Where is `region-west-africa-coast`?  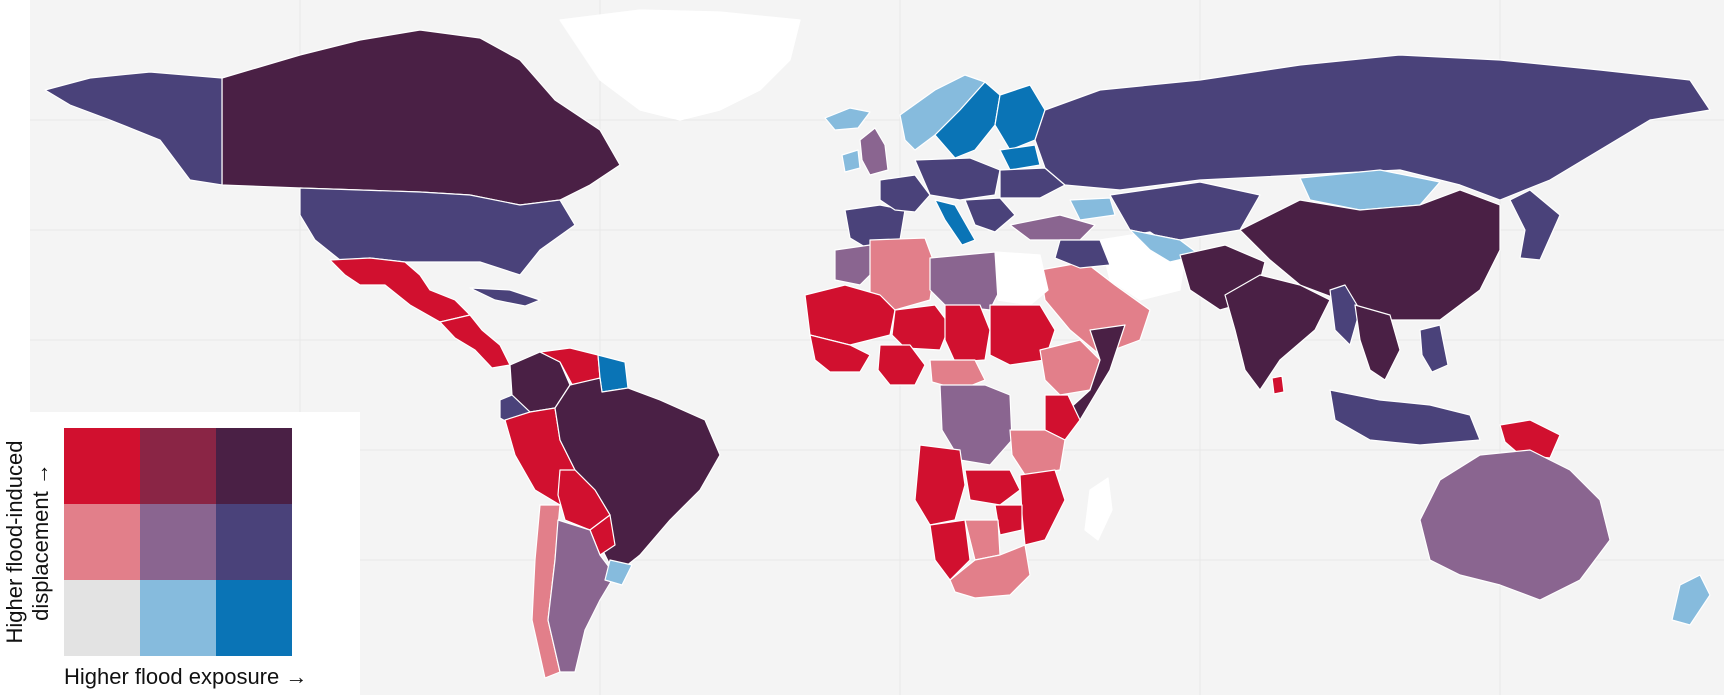
region-west-africa-coast is located at coordinates (840, 353).